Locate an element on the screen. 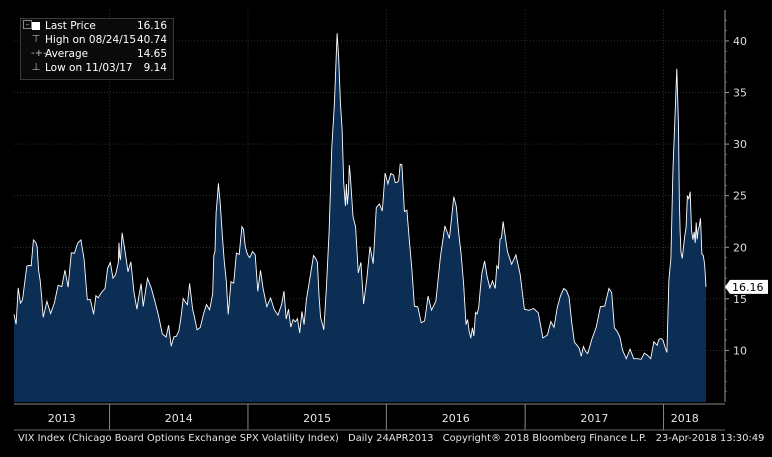  y-tick-label: 25 is located at coordinates (740, 196).